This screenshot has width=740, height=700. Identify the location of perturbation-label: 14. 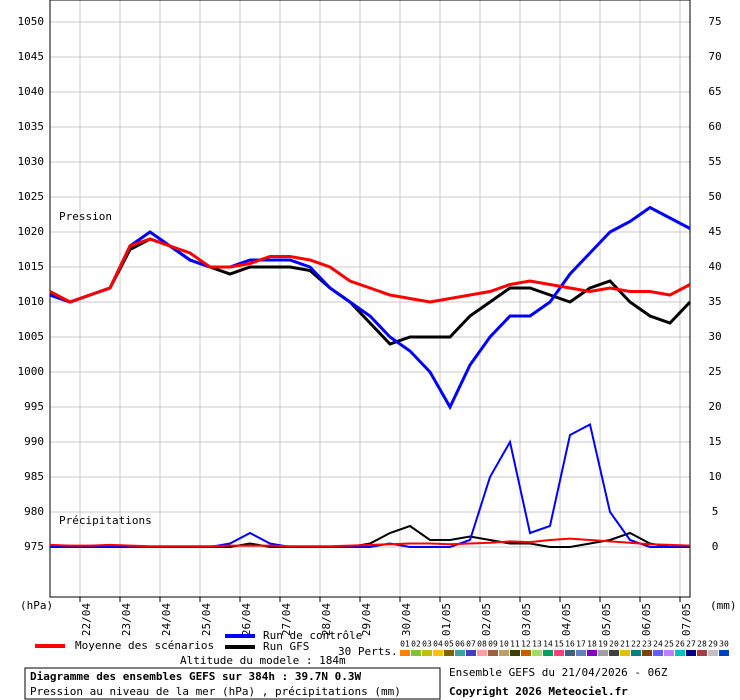
(548, 644).